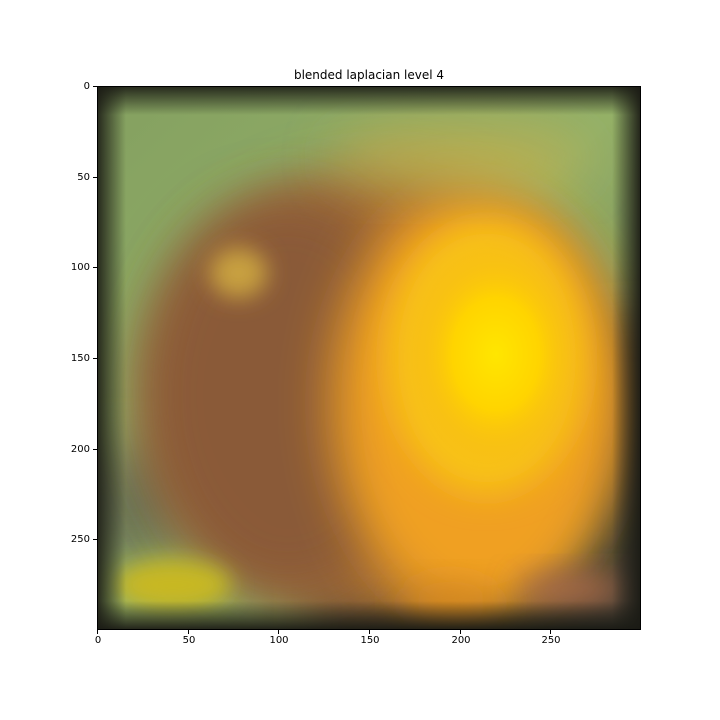 This screenshot has width=720, height=720. I want to click on y-tick-label: 150, so click(80, 359).